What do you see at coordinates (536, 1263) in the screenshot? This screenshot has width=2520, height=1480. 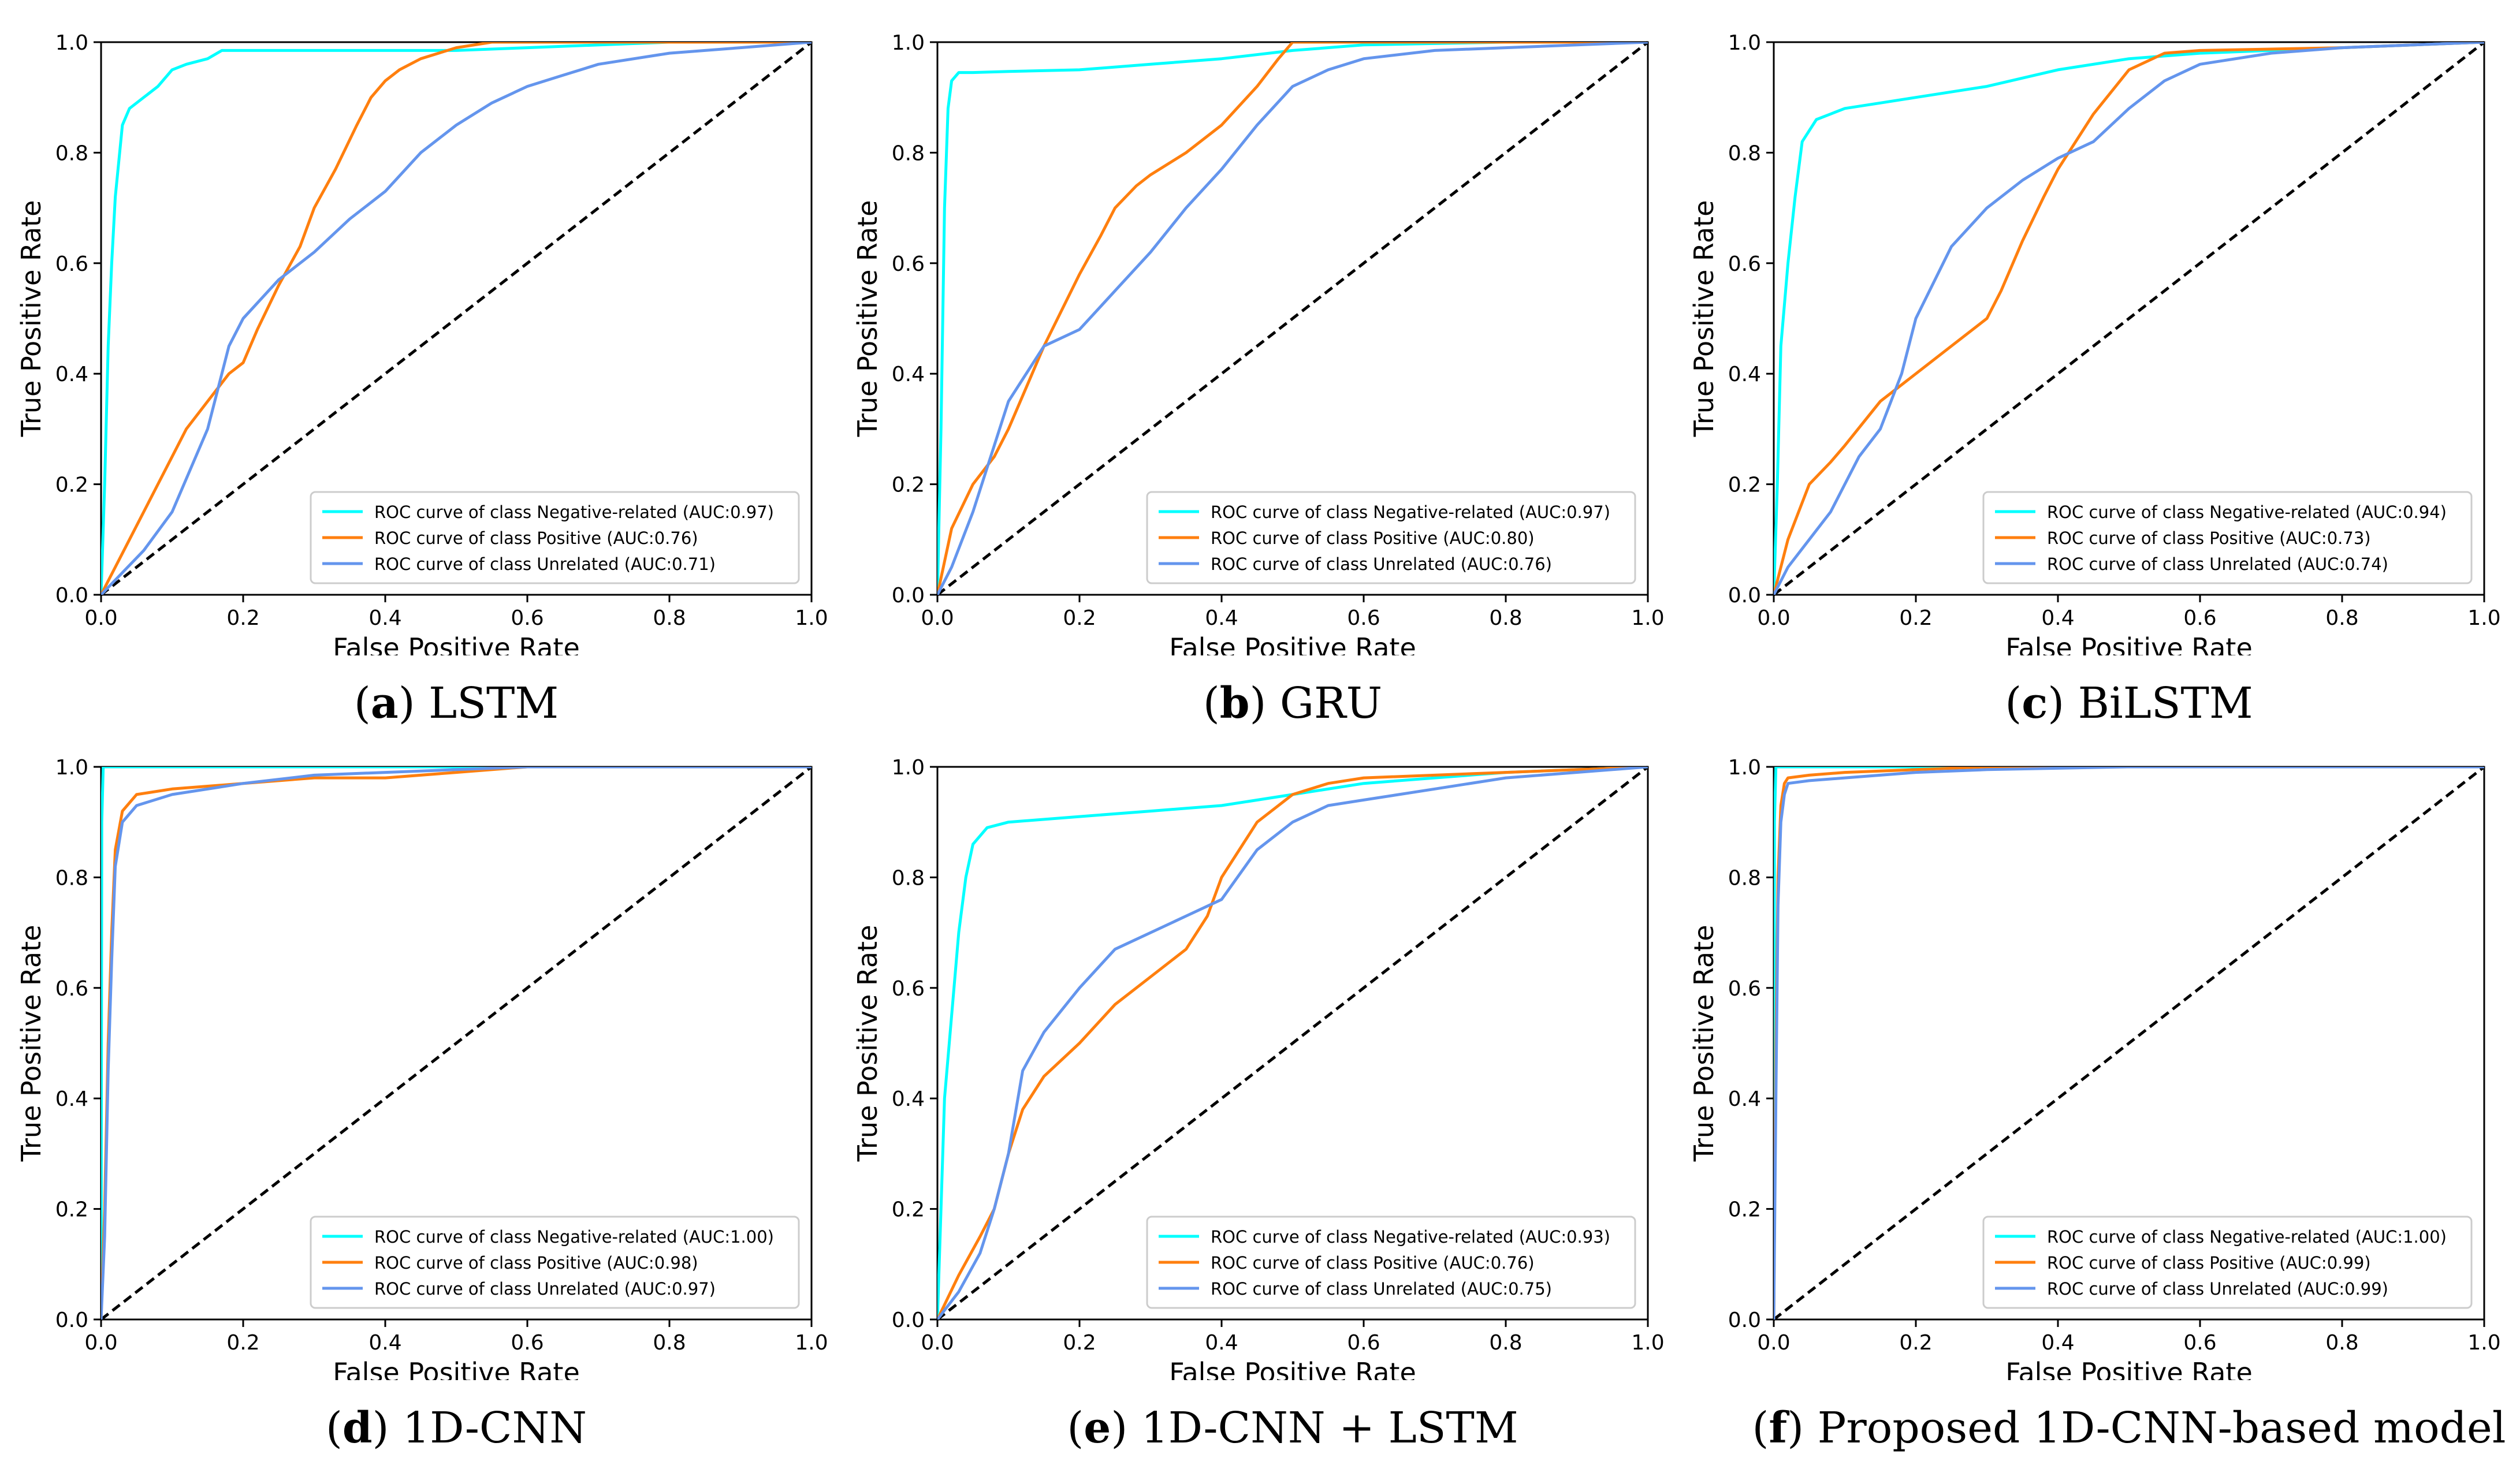 I see `legend-entry: ROC curve of class Positive (AUC:0.98)` at bounding box center [536, 1263].